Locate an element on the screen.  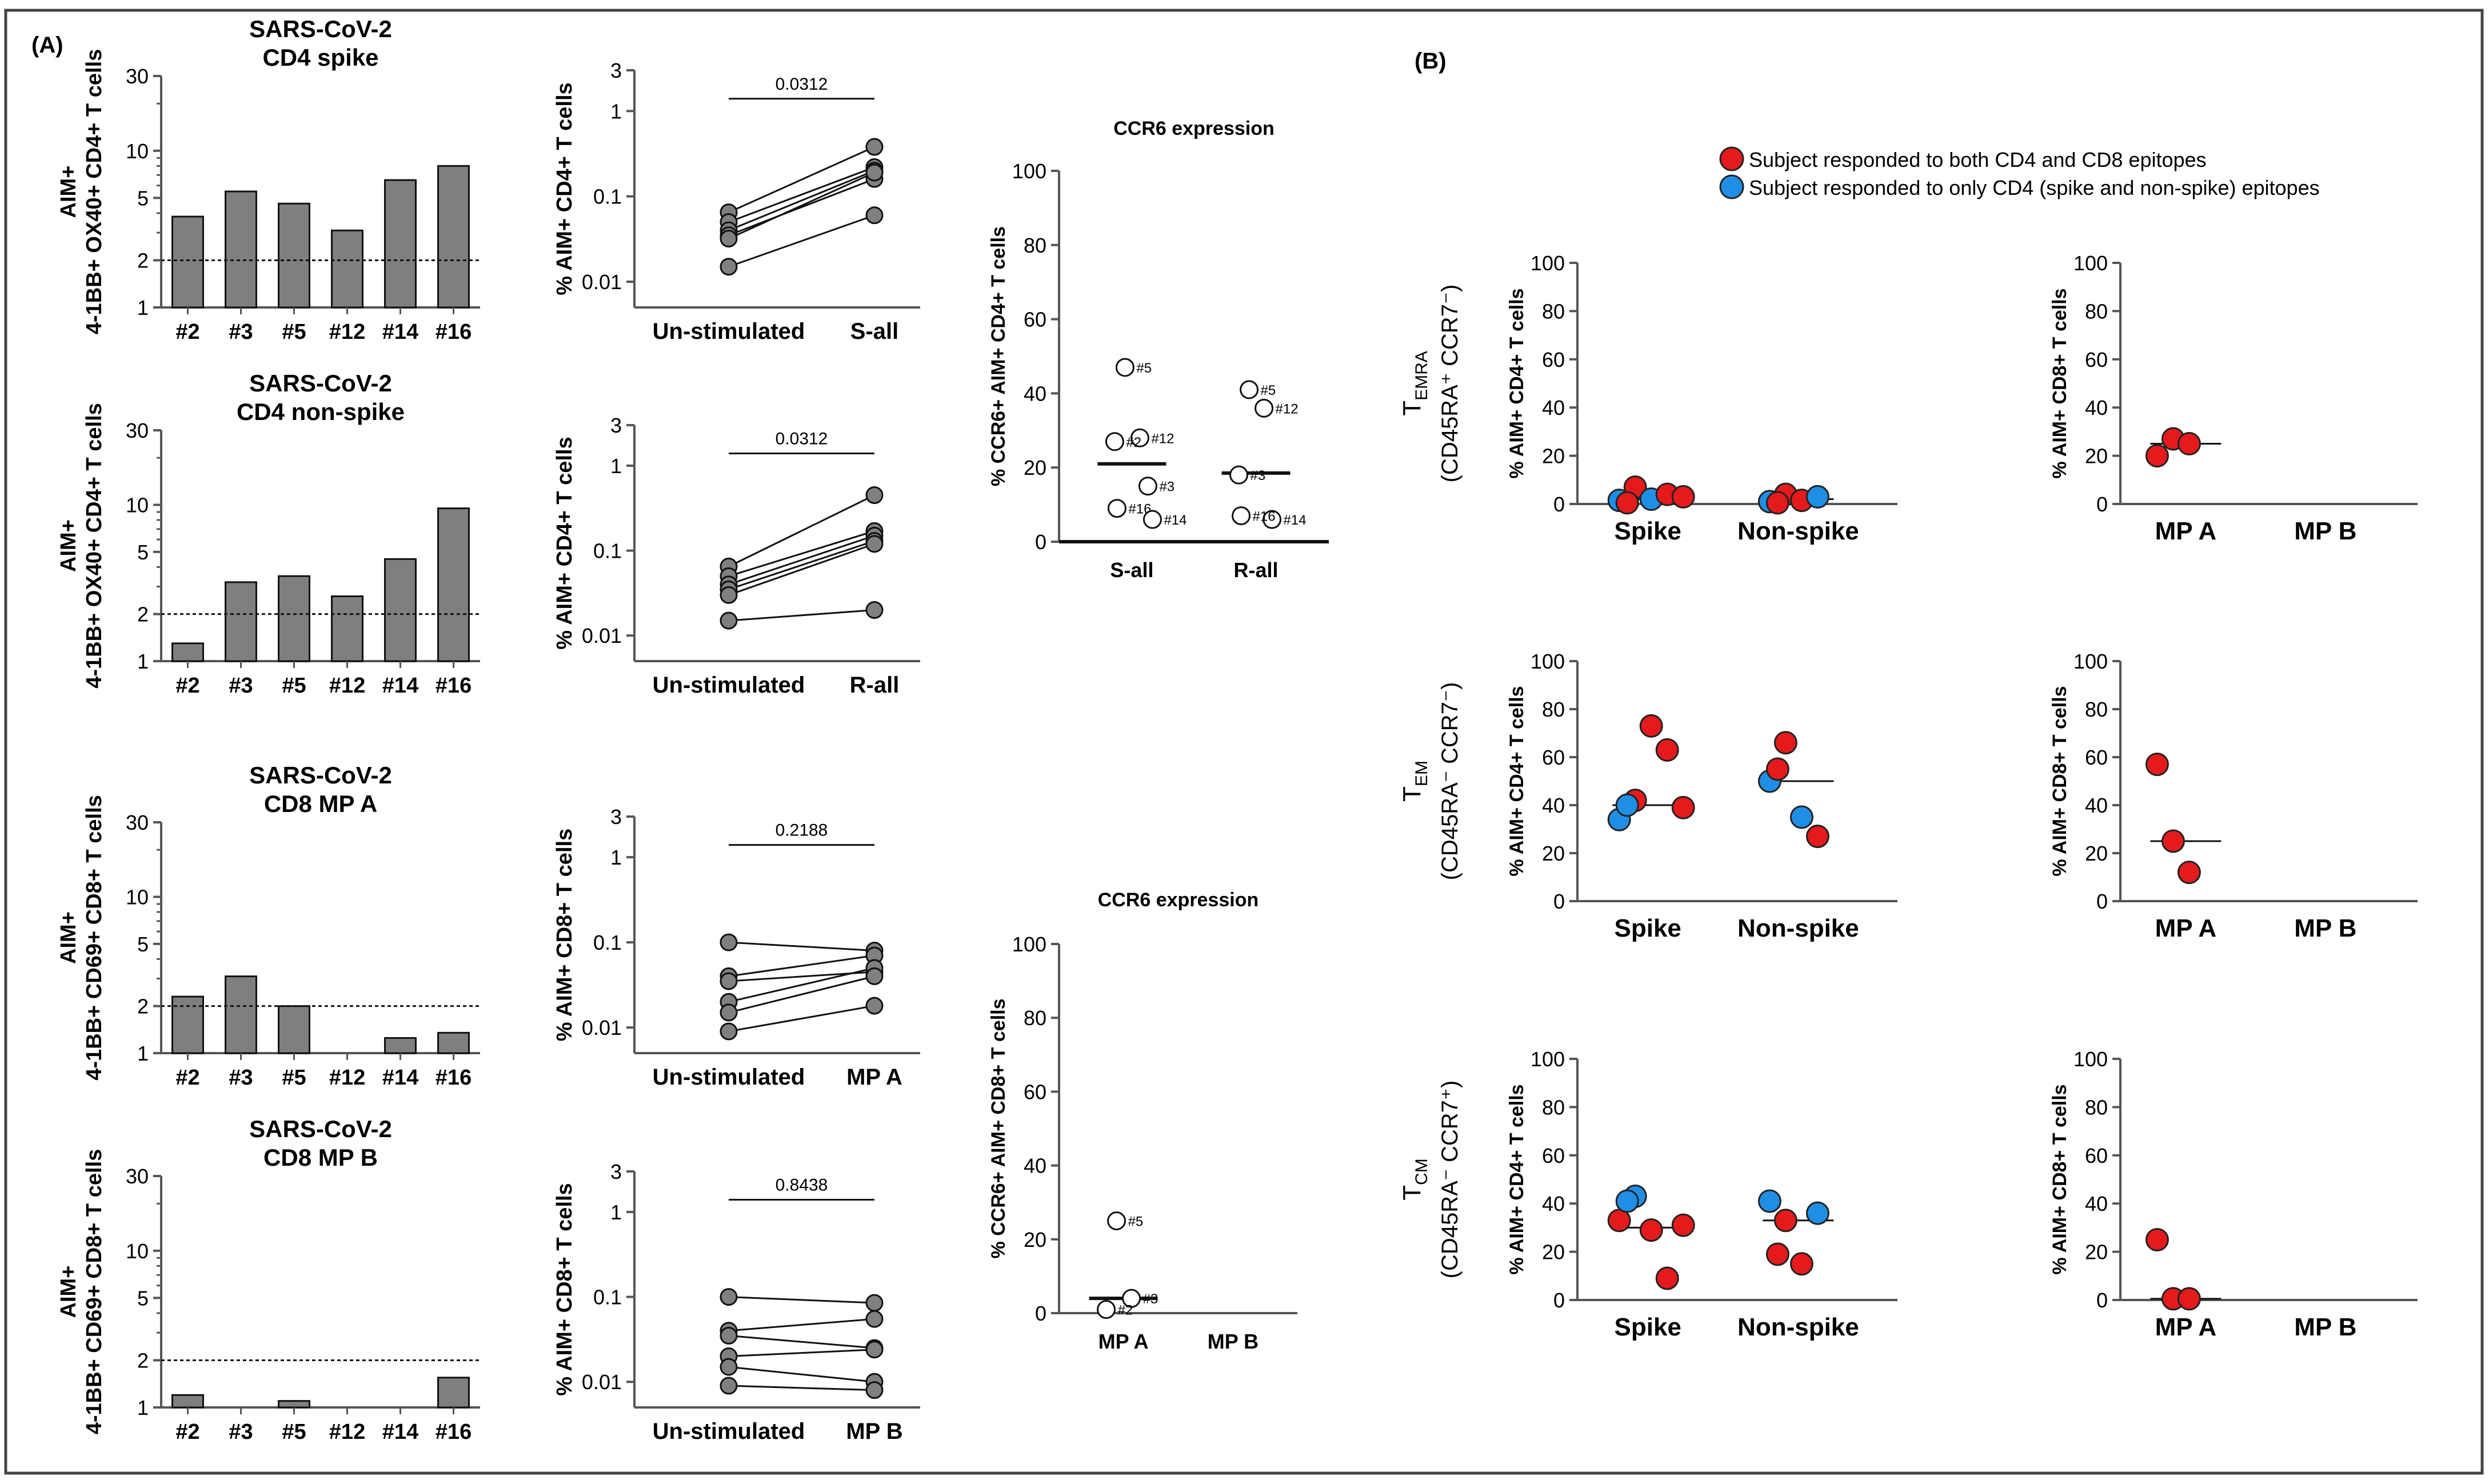
p-value: 0.0312 is located at coordinates (802, 439).